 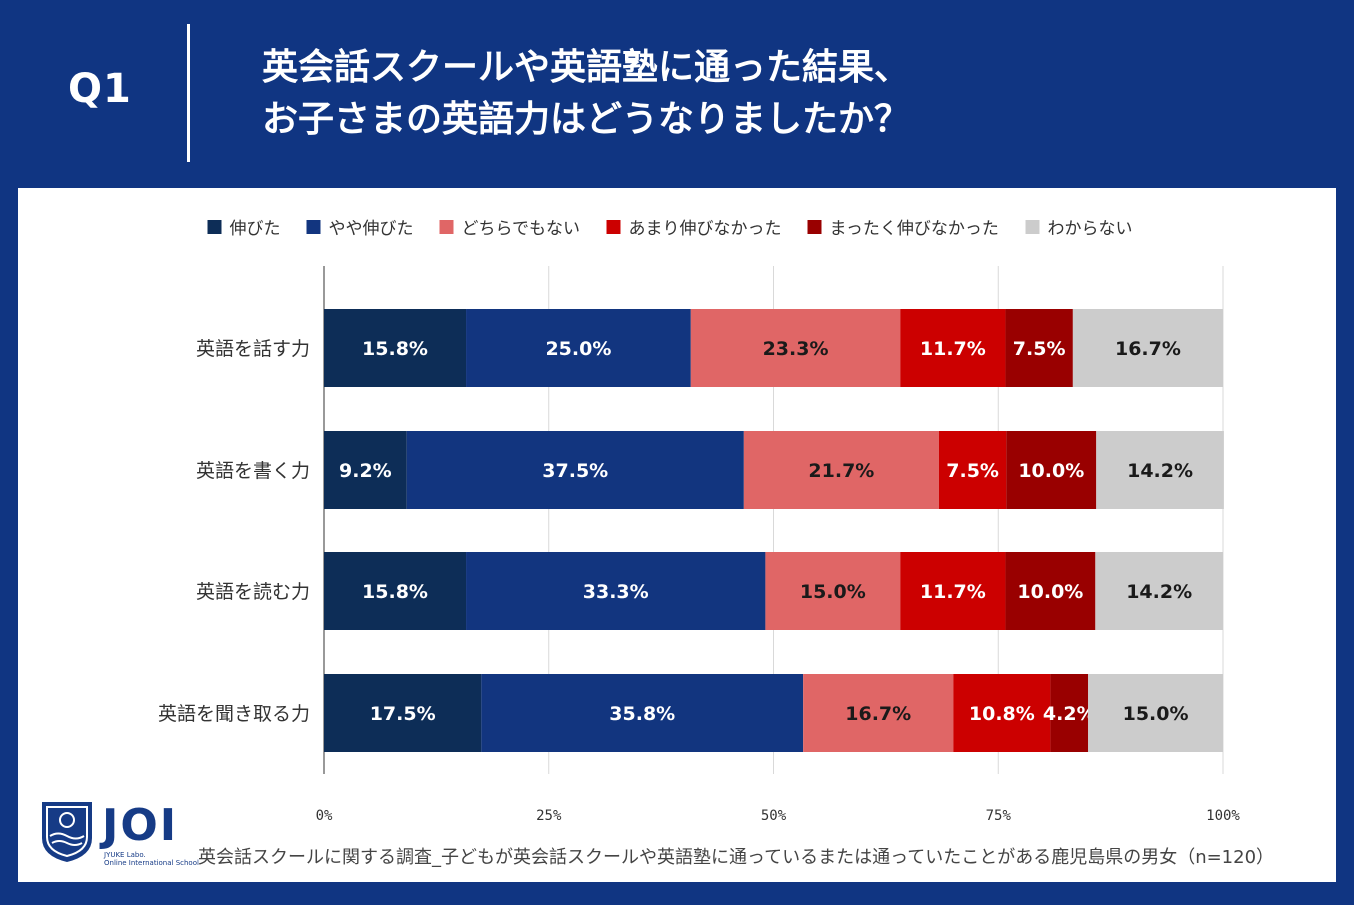 What do you see at coordinates (188, 93) in the screenshot?
I see `header-divider` at bounding box center [188, 93].